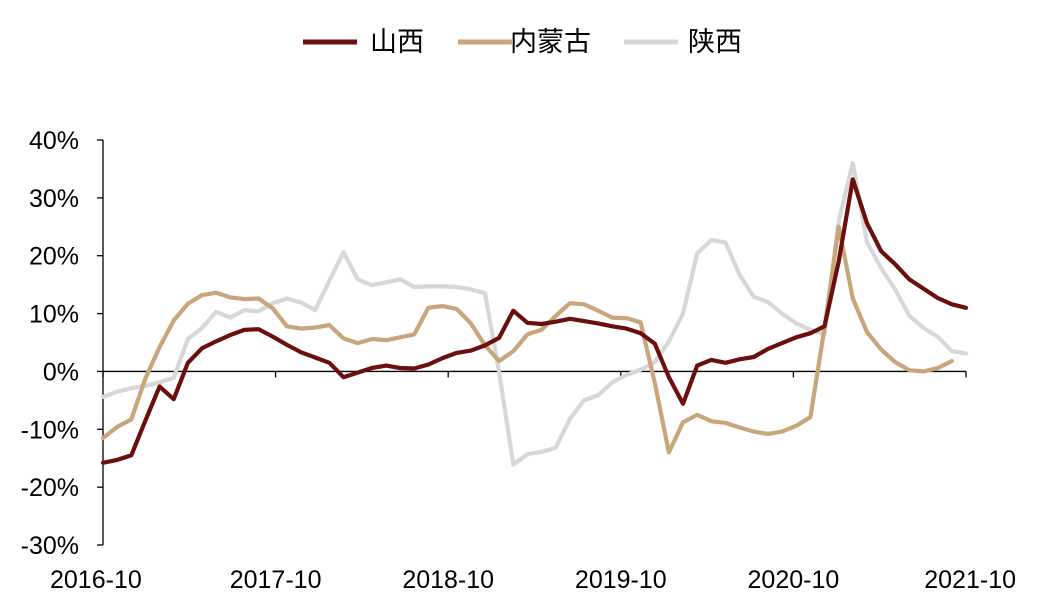  Describe the element at coordinates (970, 580) in the screenshot. I see `x-tick-label: 2021-10` at that location.